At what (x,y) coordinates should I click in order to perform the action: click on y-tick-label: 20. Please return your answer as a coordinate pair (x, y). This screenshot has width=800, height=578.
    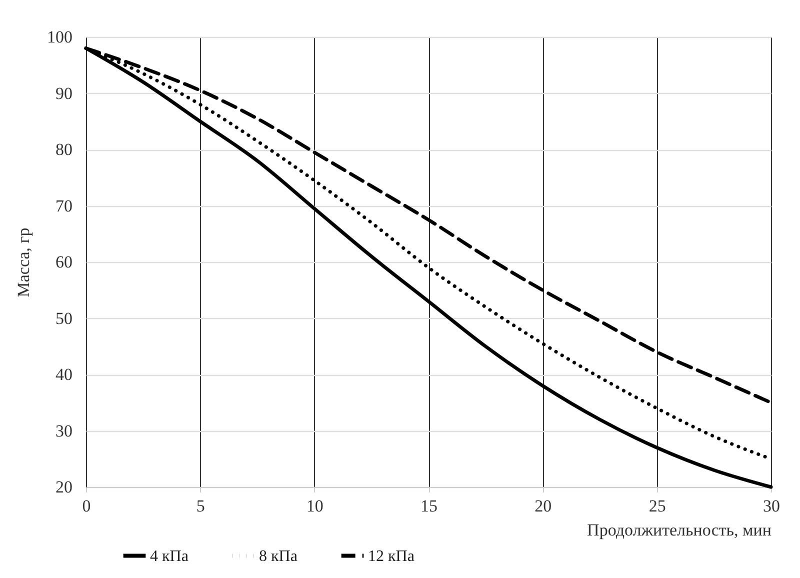
    Looking at the image, I should click on (64, 487).